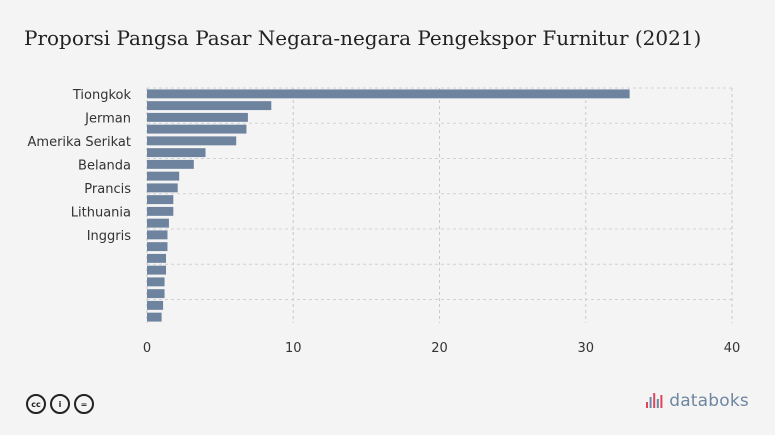  What do you see at coordinates (36, 404) in the screenshot?
I see `cc-icon: cc` at bounding box center [36, 404].